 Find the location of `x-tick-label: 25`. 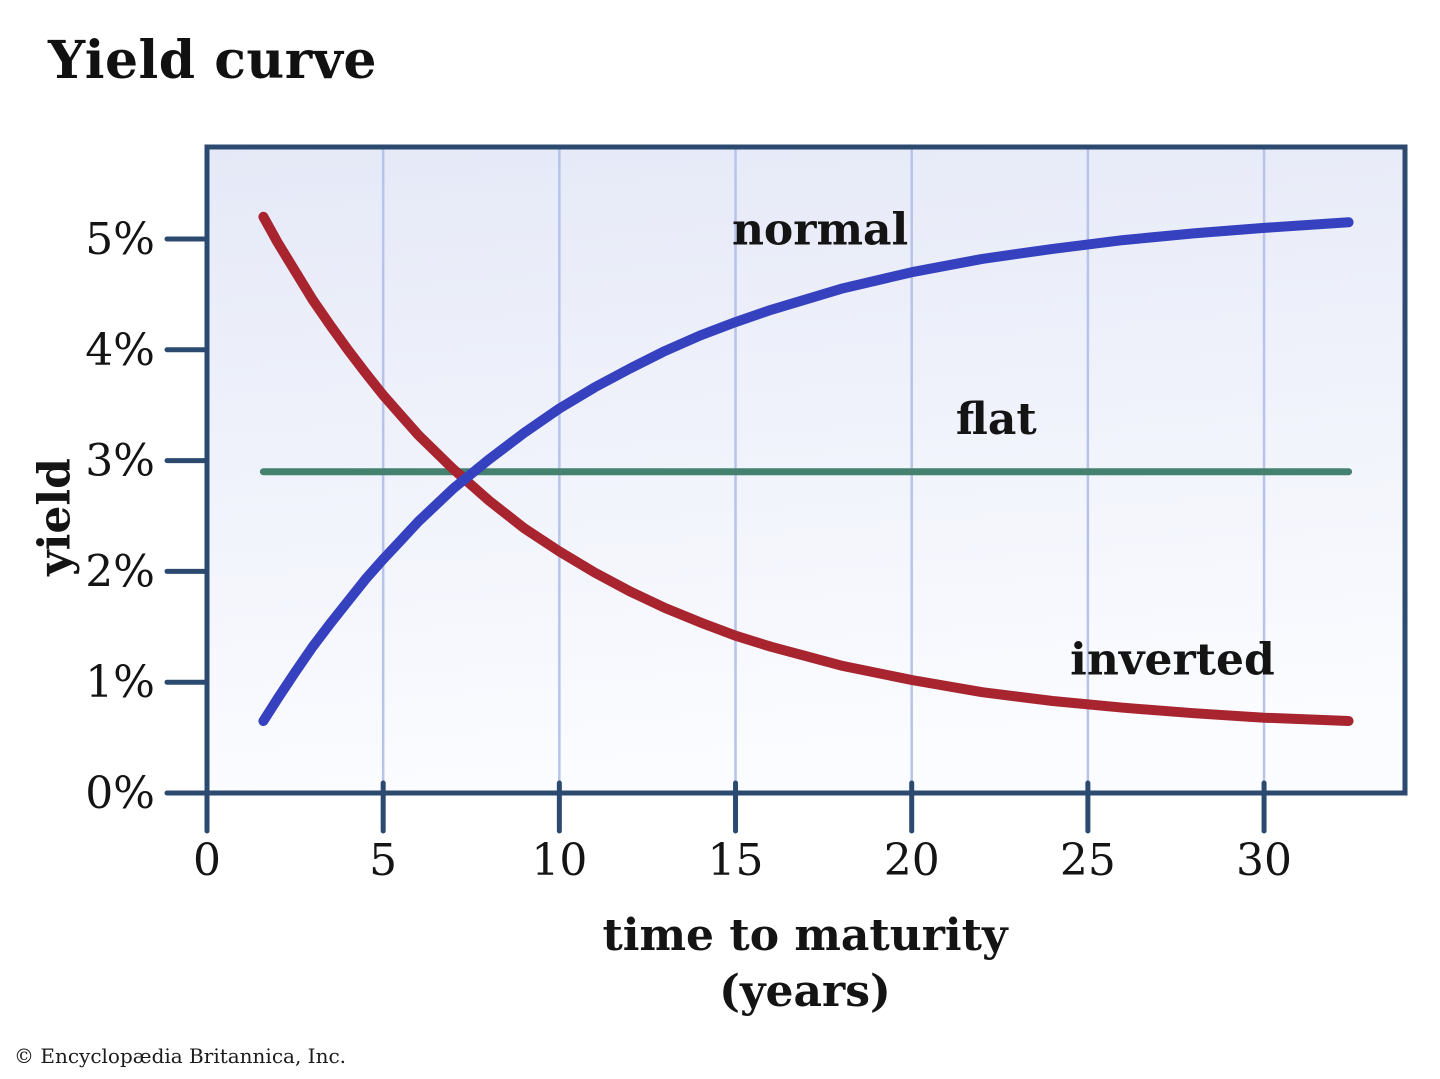

x-tick-label: 25 is located at coordinates (1088, 860).